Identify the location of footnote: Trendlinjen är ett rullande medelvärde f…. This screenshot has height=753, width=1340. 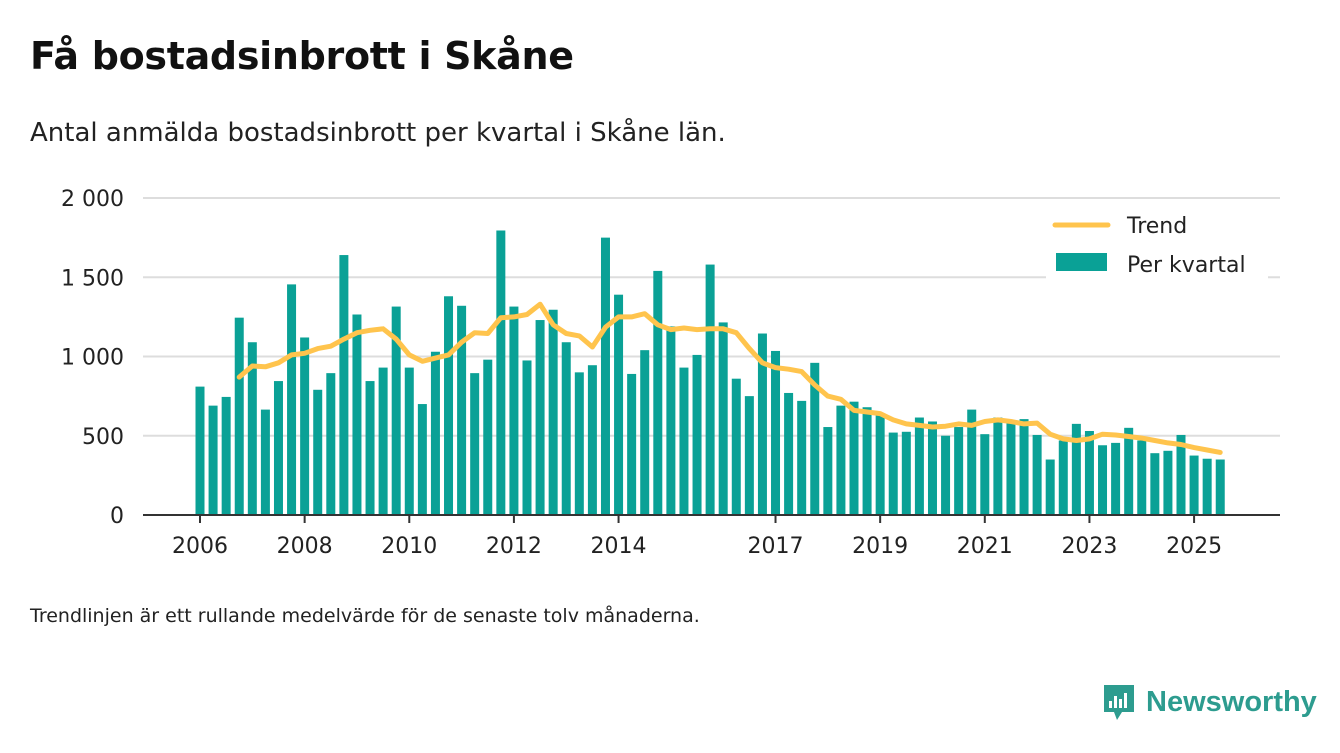
(365, 616).